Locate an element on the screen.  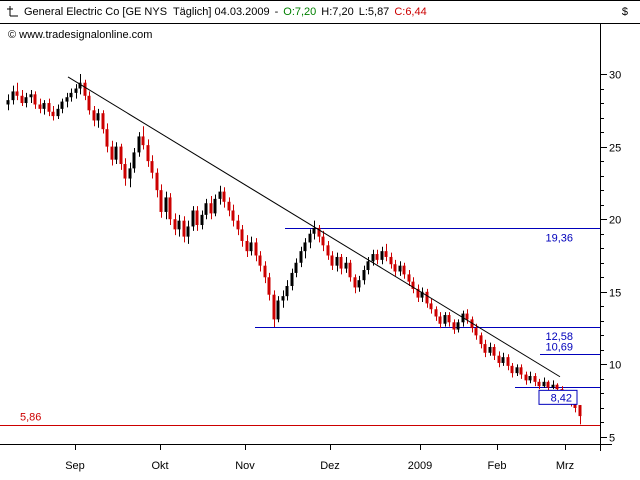
currency-symbol: $ is located at coordinates (624, 12).